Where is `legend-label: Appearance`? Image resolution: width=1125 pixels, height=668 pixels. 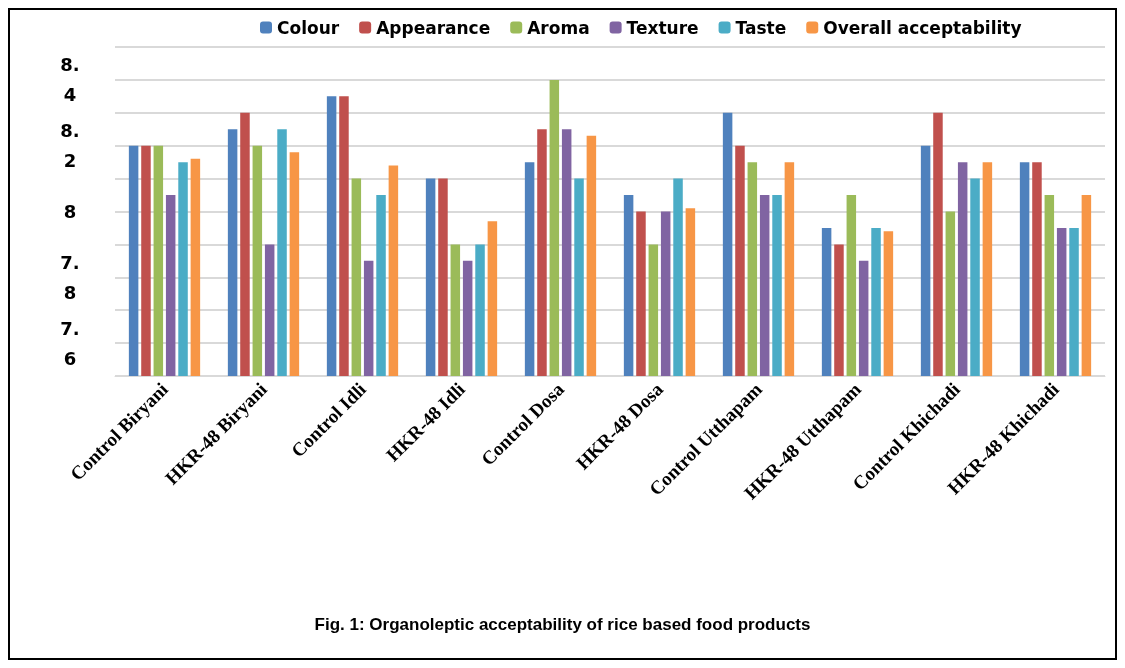 legend-label: Appearance is located at coordinates (433, 27).